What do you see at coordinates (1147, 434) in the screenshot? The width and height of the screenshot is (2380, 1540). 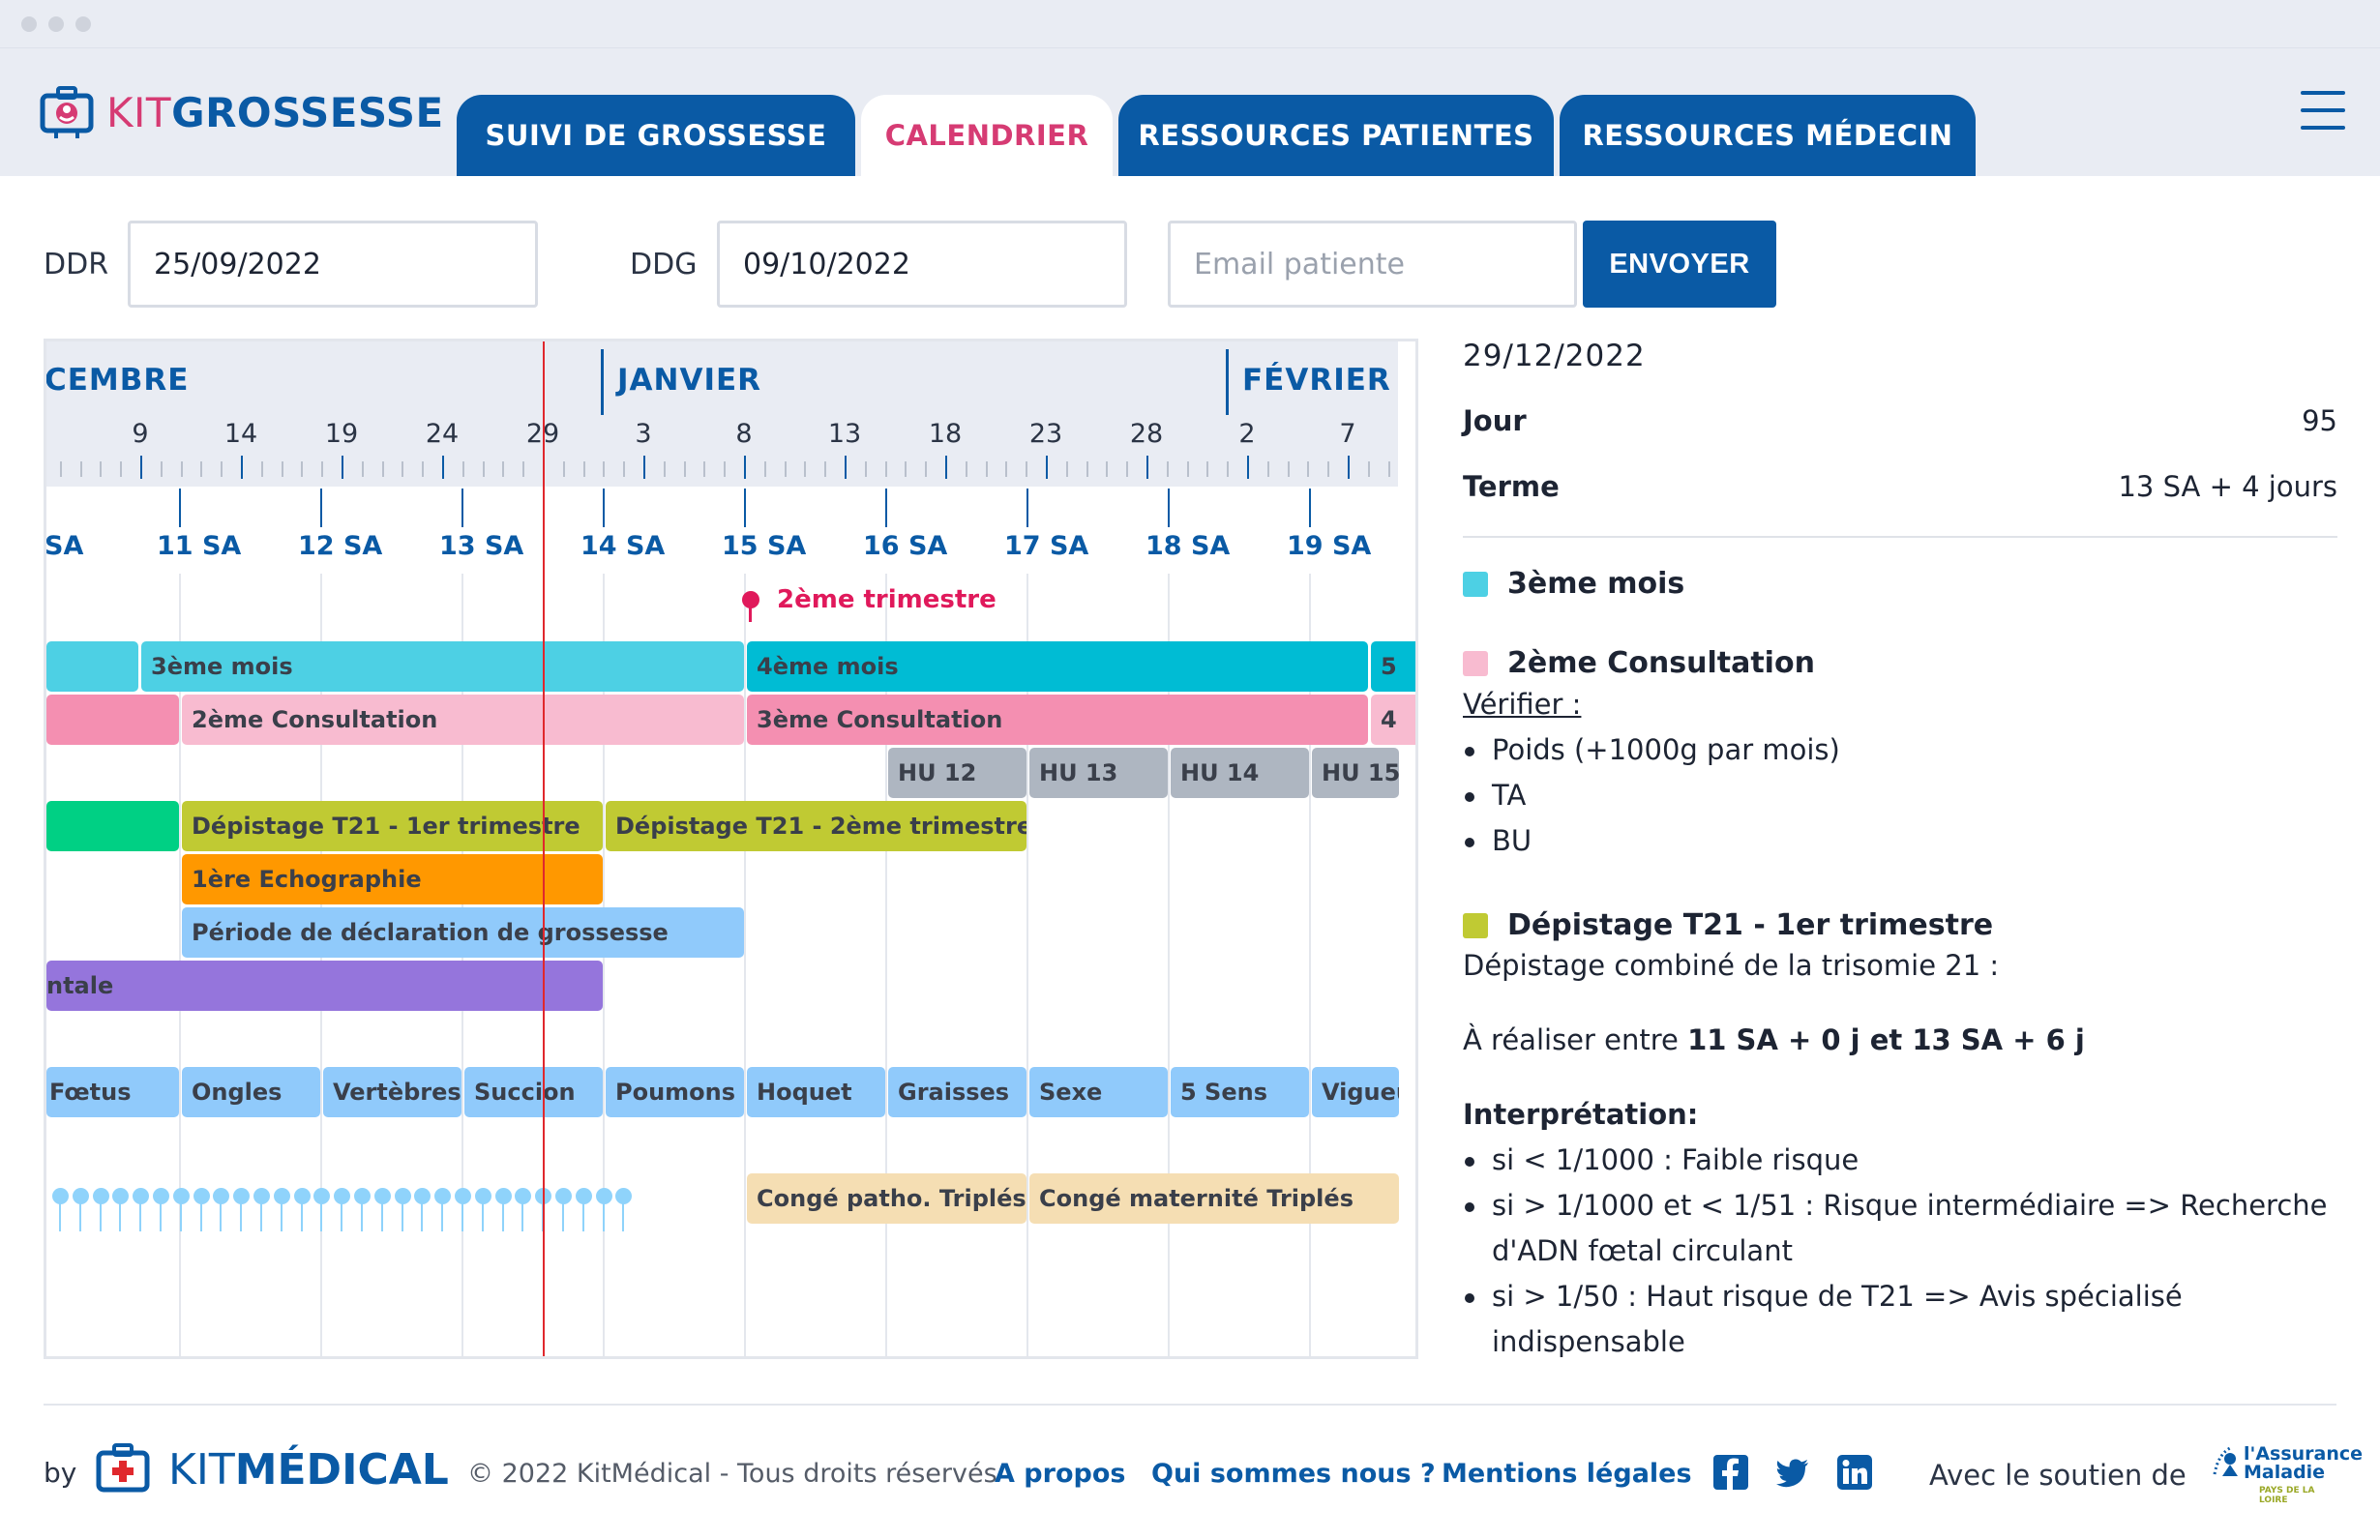 I see `day-label: 28` at bounding box center [1147, 434].